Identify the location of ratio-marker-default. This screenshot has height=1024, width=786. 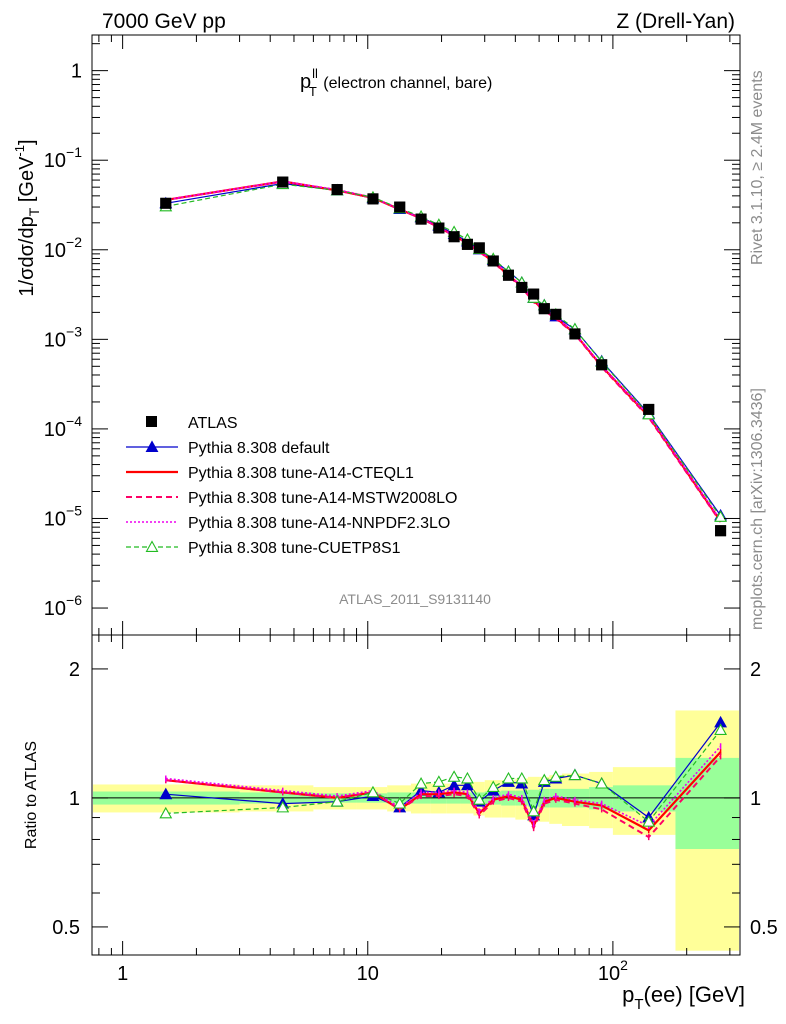
(166, 793).